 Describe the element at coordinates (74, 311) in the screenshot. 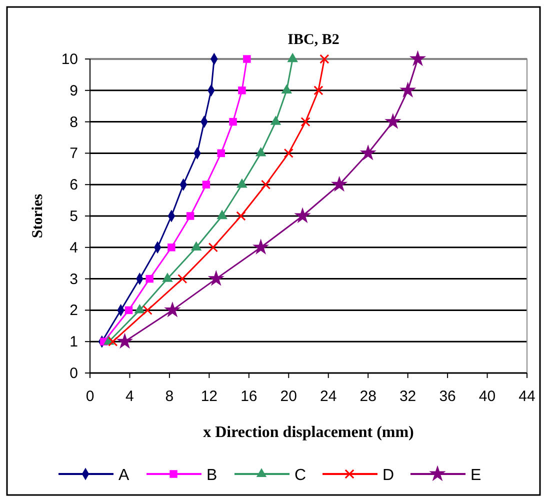

I see `y-tick-label: 2` at that location.